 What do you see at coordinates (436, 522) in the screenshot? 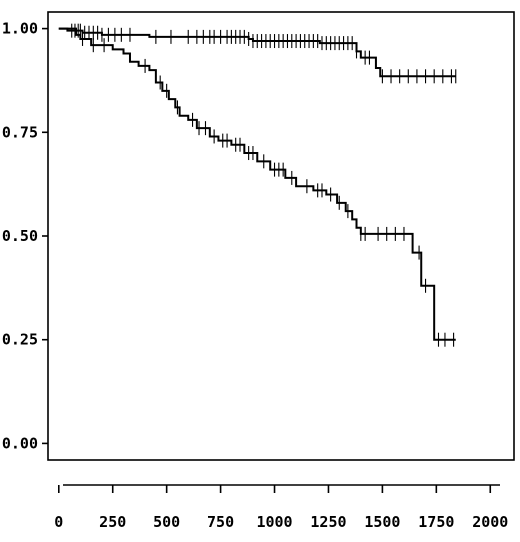
I see `x-tick-label: 1750` at bounding box center [436, 522].